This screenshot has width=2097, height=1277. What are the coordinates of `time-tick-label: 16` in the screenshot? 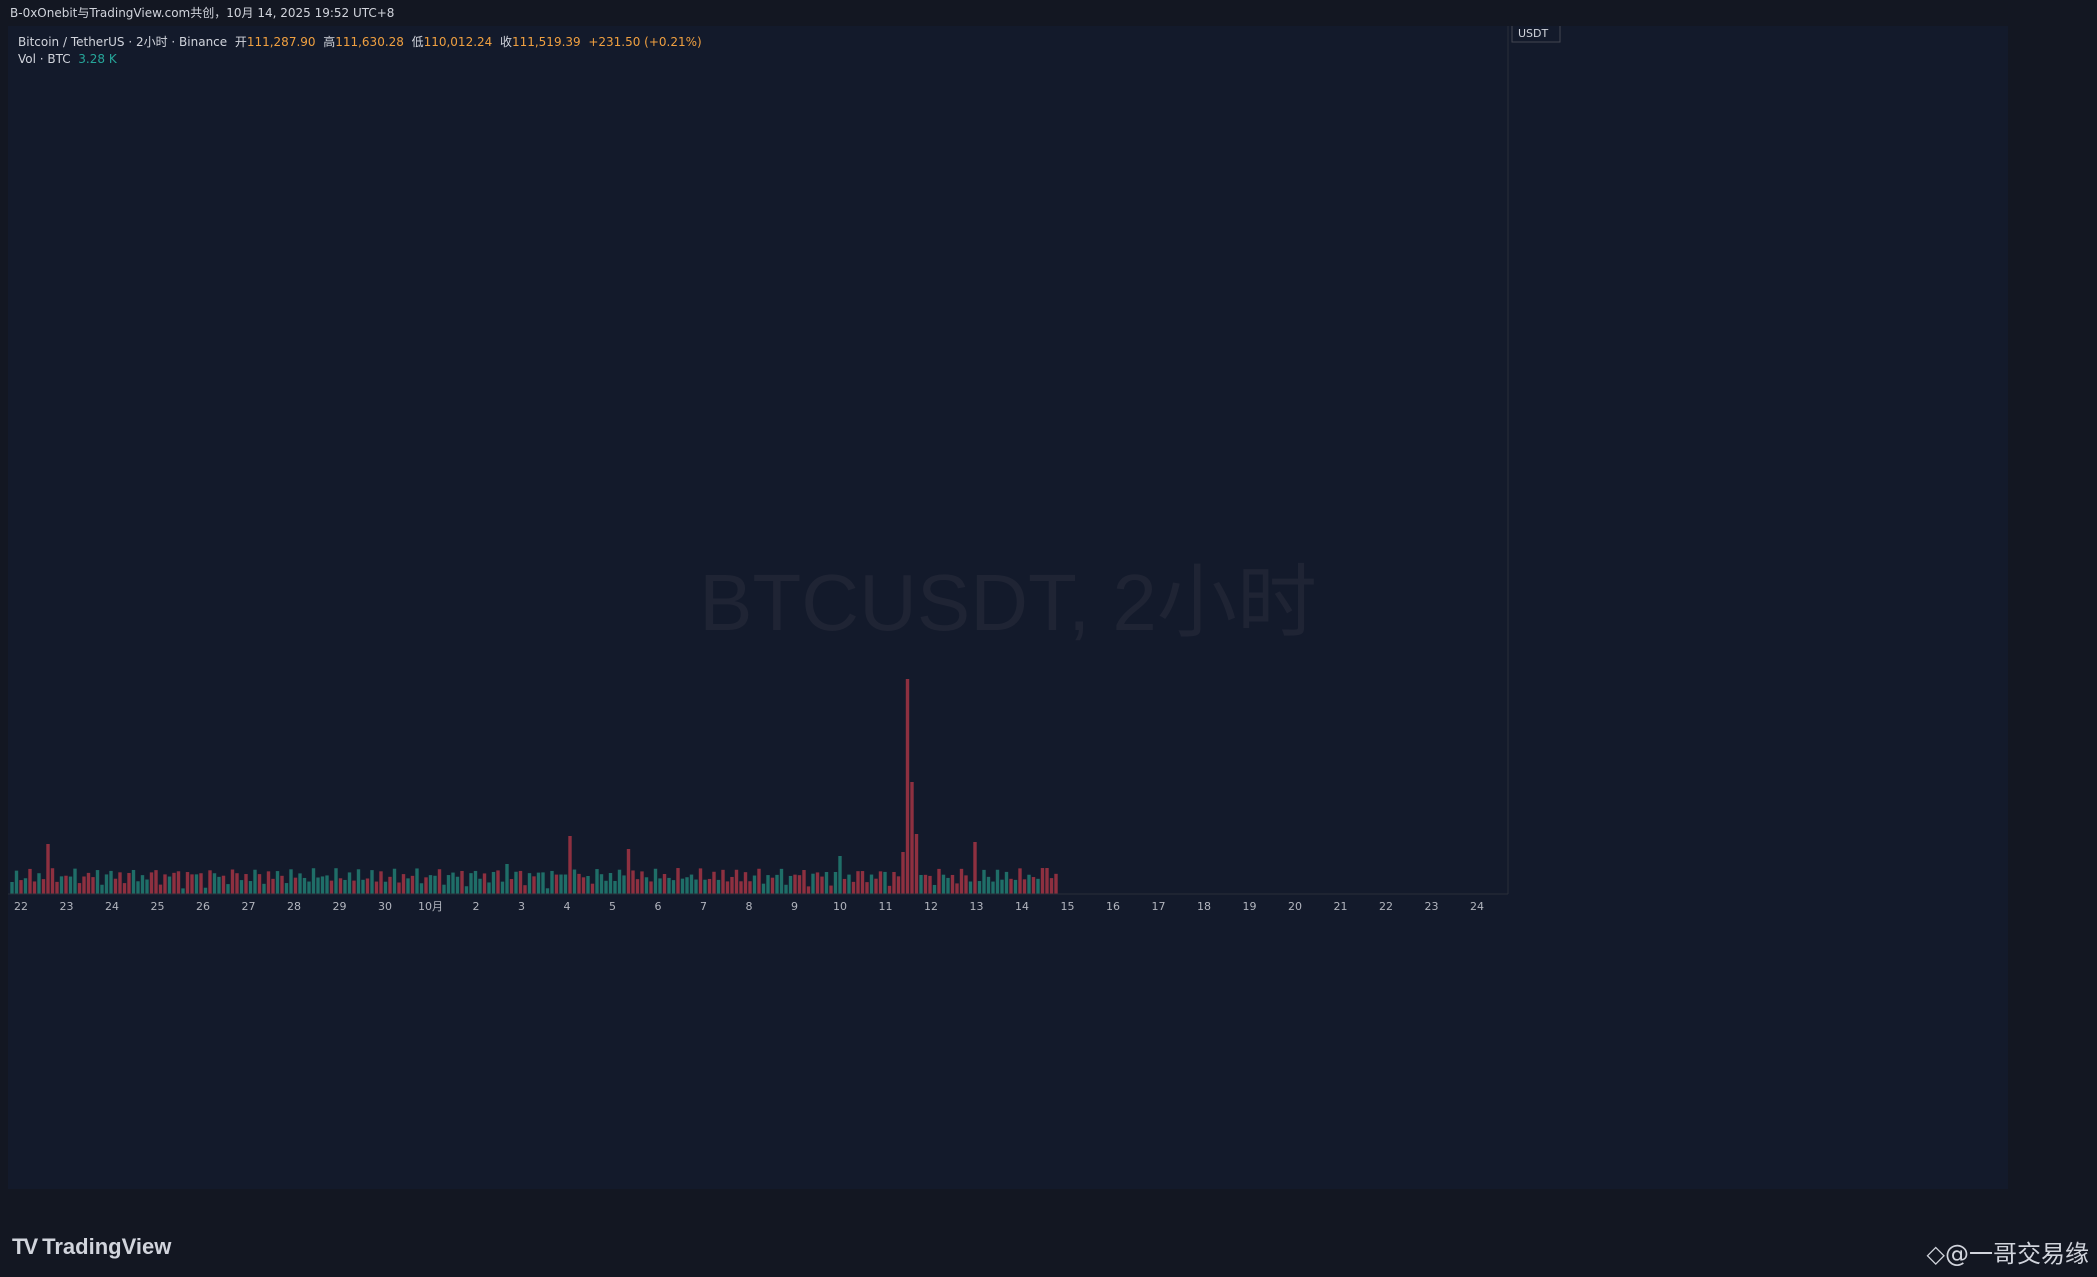 It's located at (1113, 906).